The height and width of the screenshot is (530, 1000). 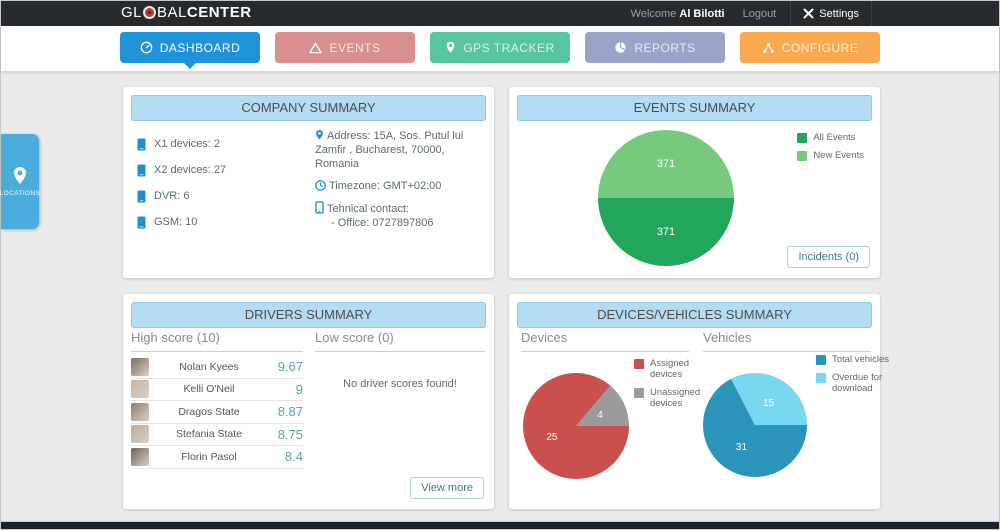 I want to click on devices-pie-chart: 25 4, so click(x=576, y=426).